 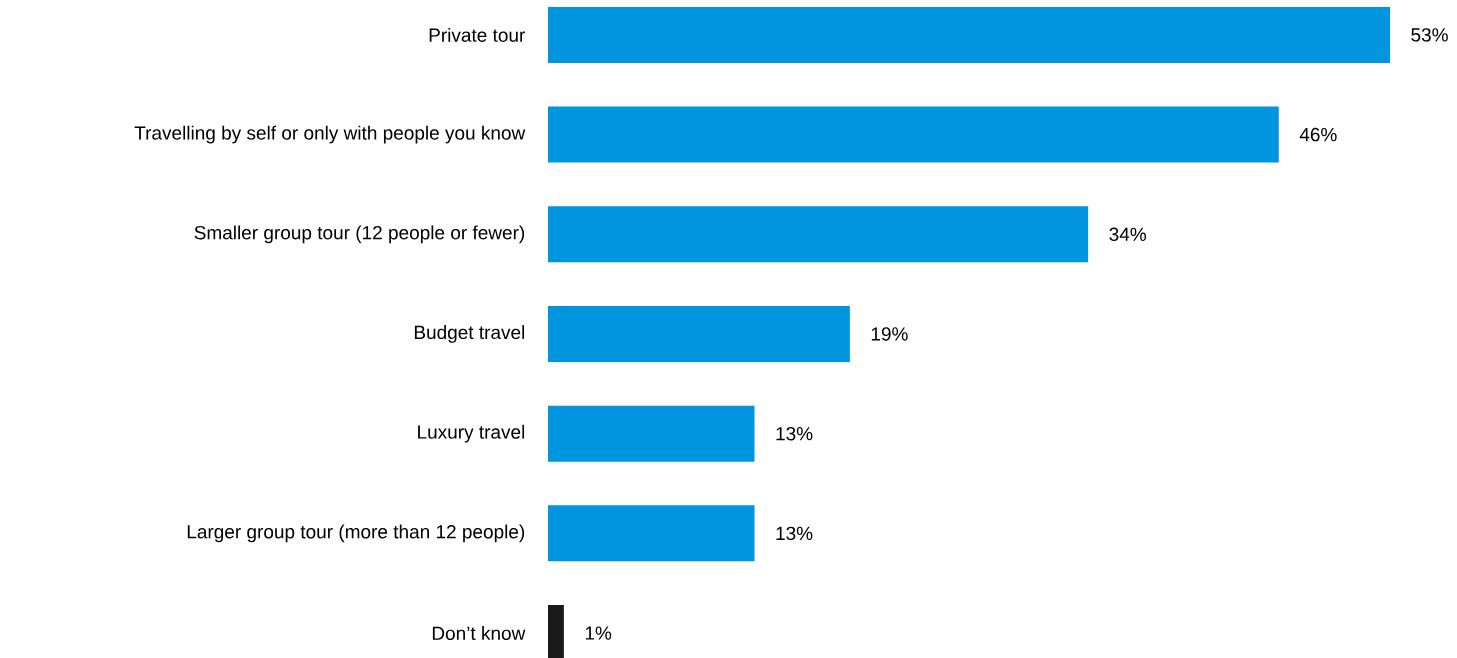 What do you see at coordinates (1128, 234) in the screenshot?
I see `data-label: 34%` at bounding box center [1128, 234].